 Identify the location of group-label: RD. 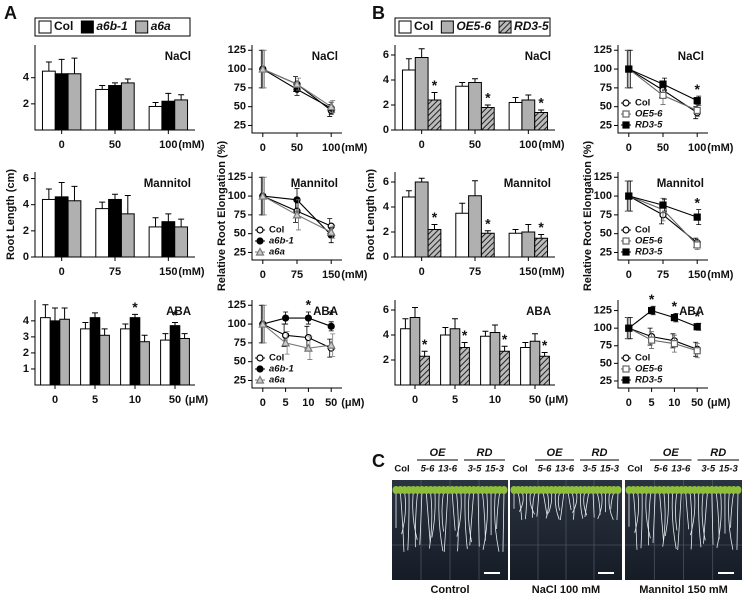
(600, 453).